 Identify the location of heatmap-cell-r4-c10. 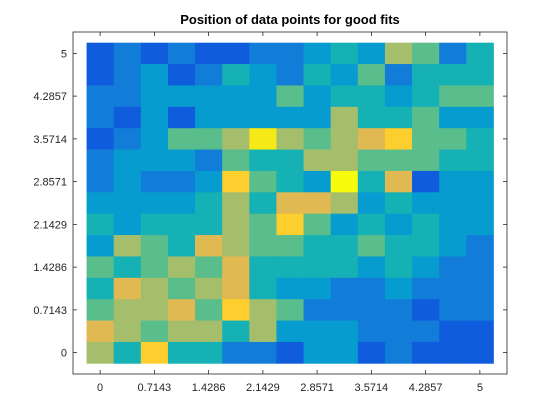
(371, 139).